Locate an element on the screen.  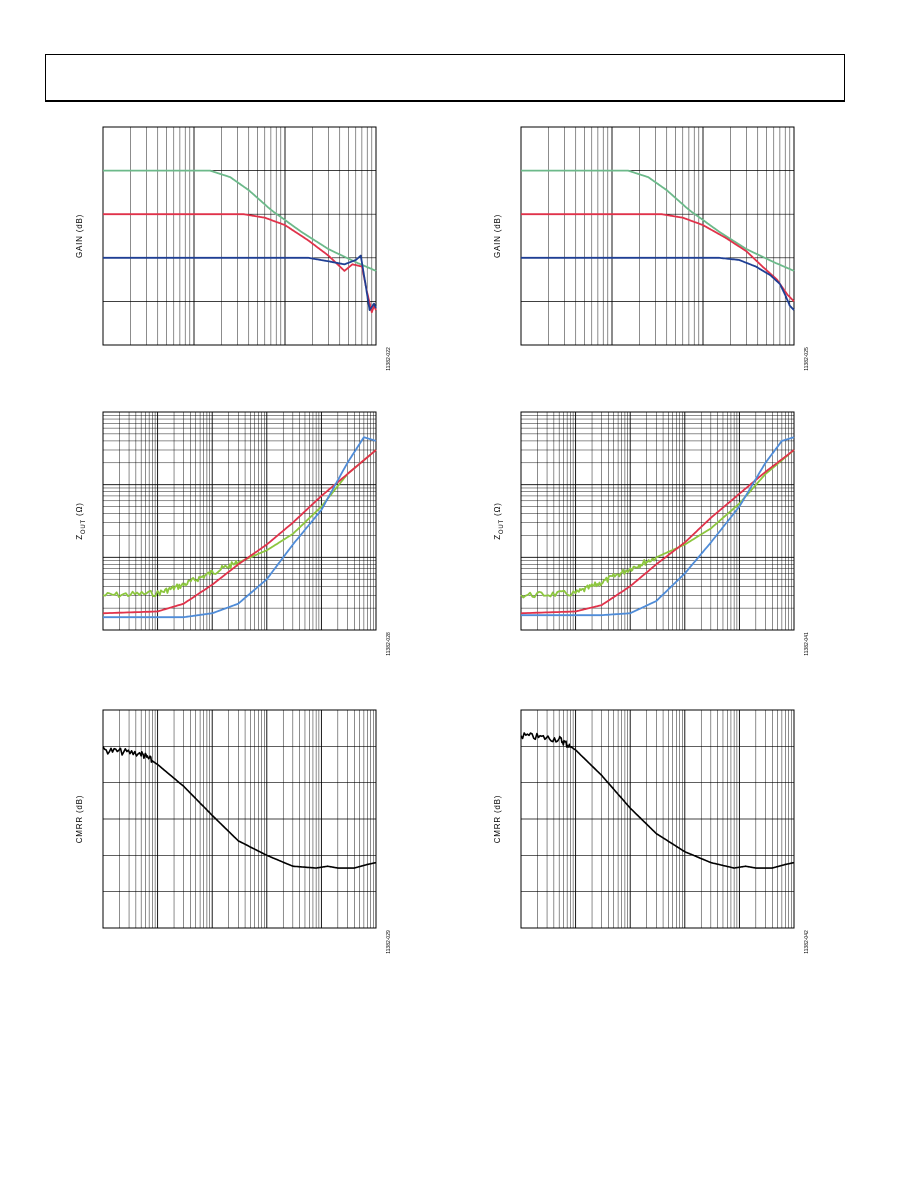
figure-id: 11382-029 is located at coordinates (389, 942).